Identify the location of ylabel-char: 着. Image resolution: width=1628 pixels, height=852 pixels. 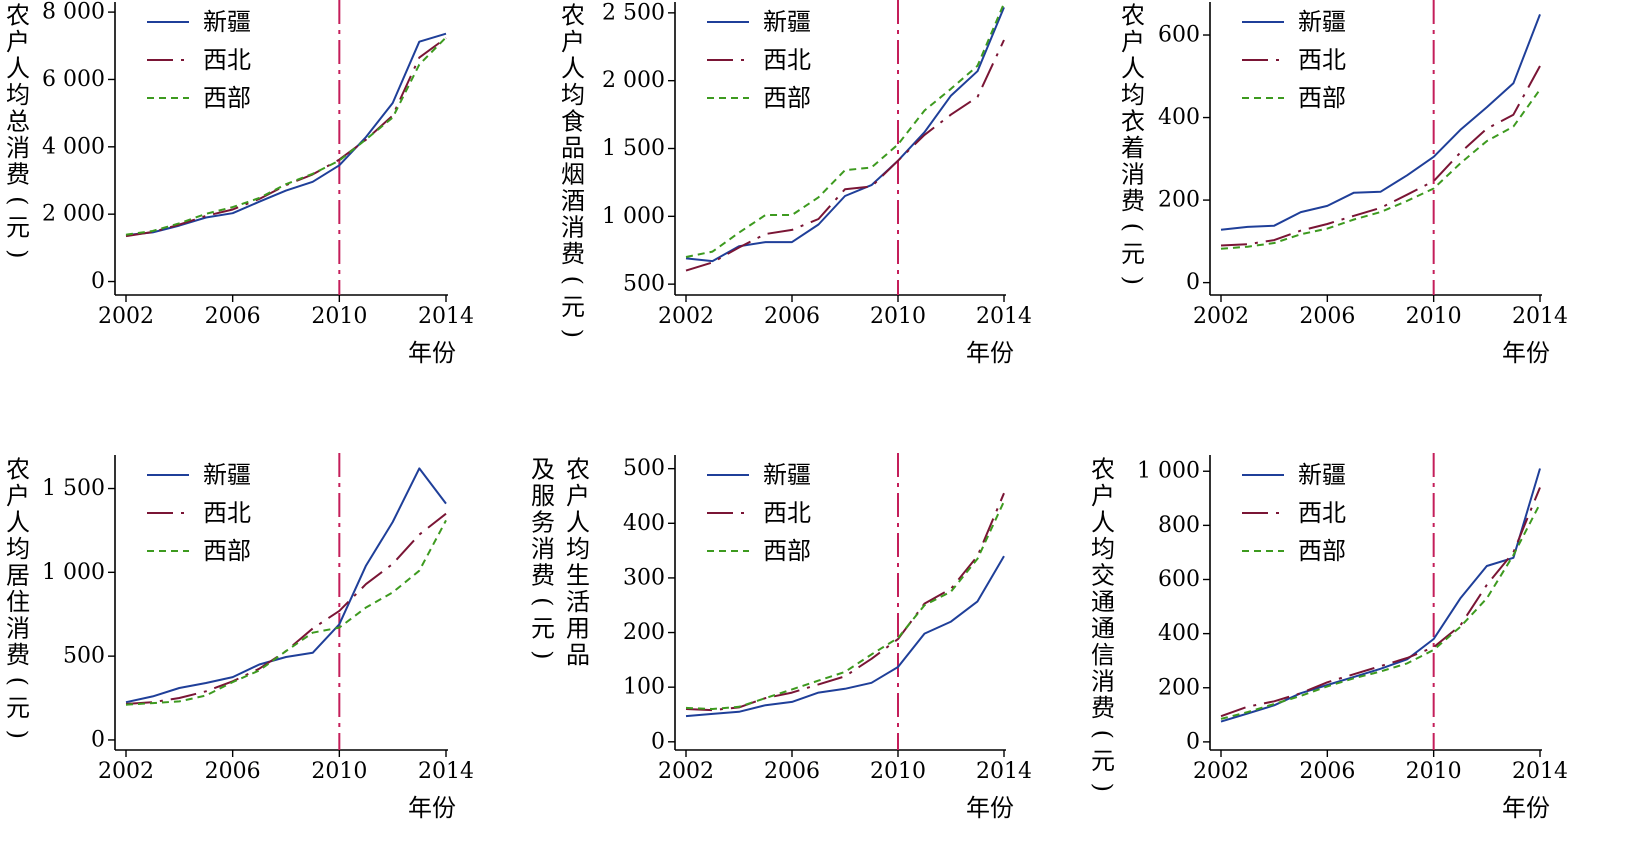
(1133, 148).